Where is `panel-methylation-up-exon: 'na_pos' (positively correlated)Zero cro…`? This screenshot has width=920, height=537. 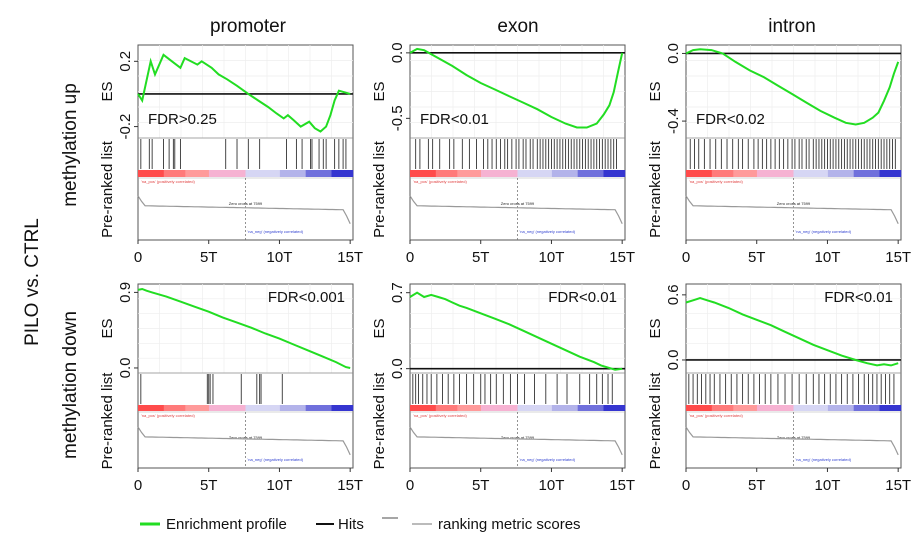
panel-methylation-up-exon: 'na_pos' (positively correlated)Zero cro… is located at coordinates (503, 154).